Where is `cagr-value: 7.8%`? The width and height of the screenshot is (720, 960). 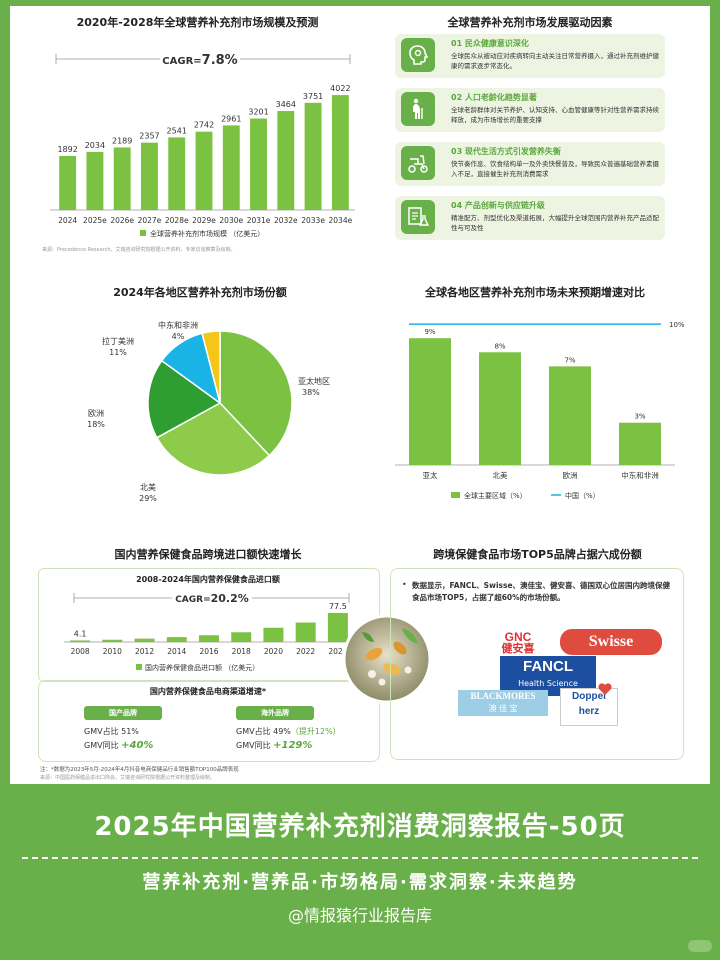
cagr-value: 7.8% is located at coordinates (220, 60).